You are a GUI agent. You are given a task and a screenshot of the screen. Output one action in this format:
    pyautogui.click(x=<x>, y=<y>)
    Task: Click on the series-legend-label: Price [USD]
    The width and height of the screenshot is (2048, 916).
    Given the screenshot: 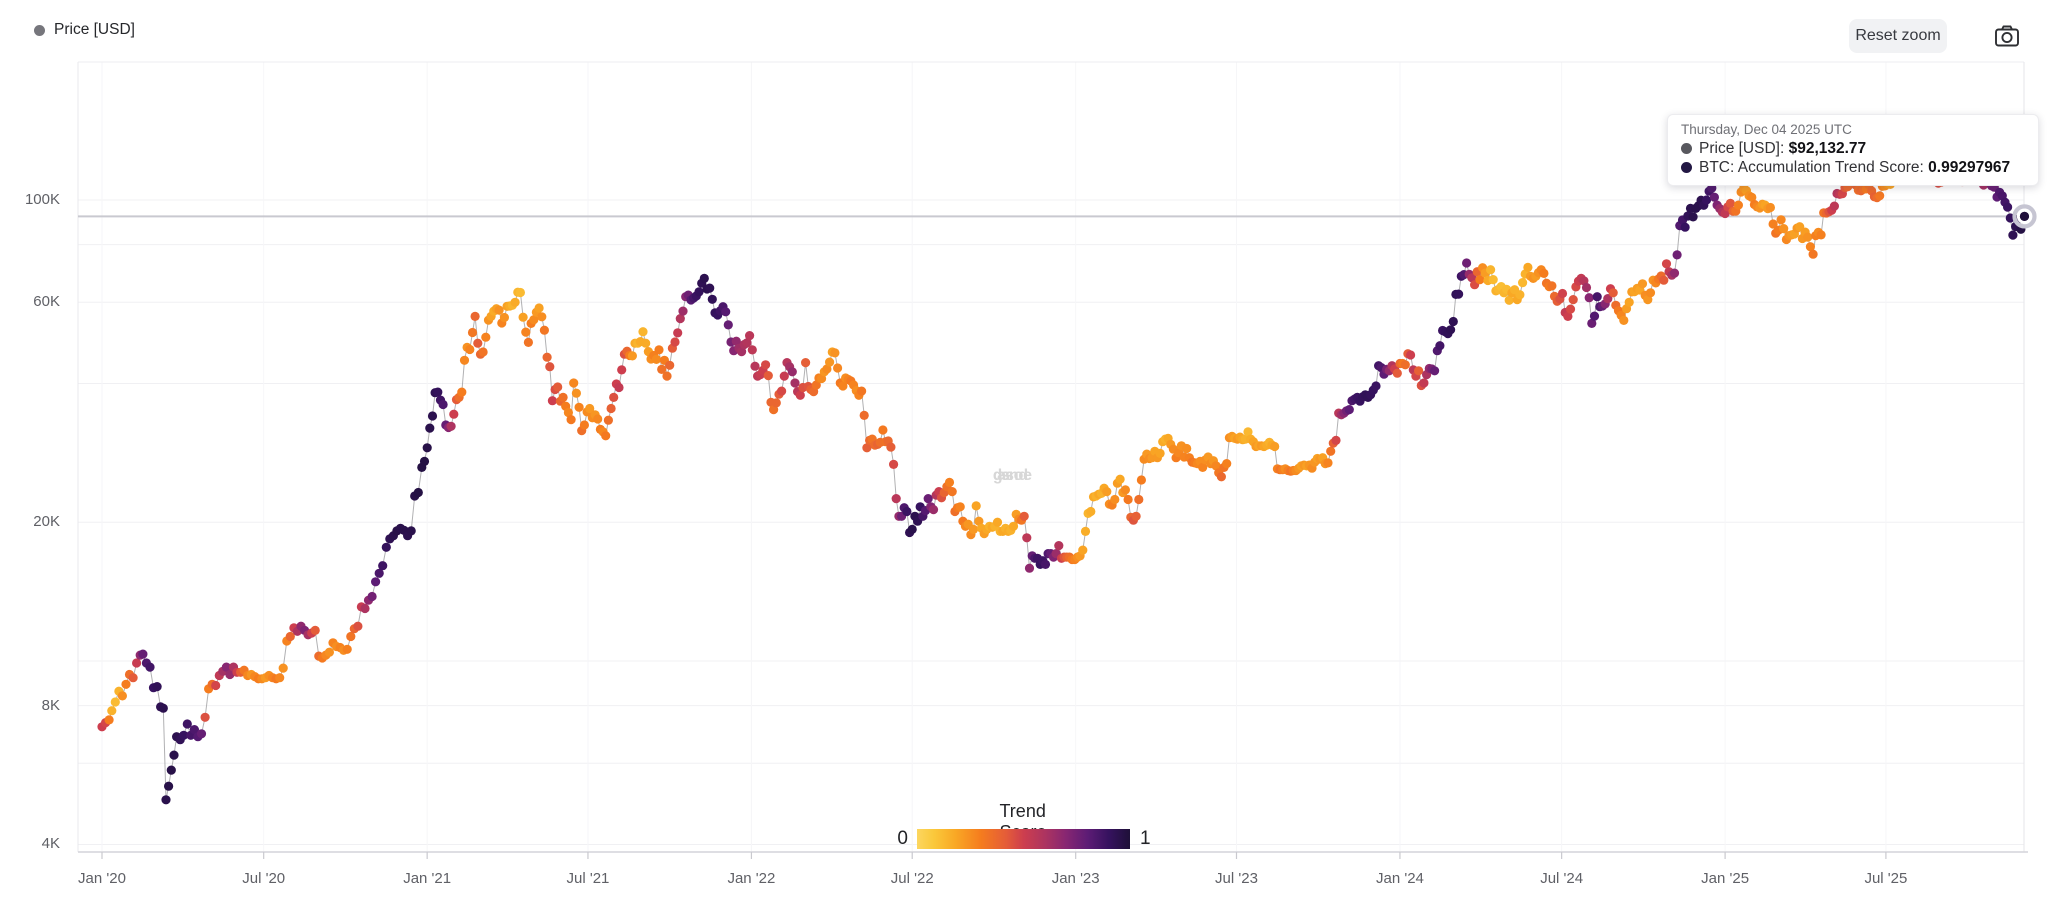 What is the action you would take?
    pyautogui.click(x=94, y=29)
    